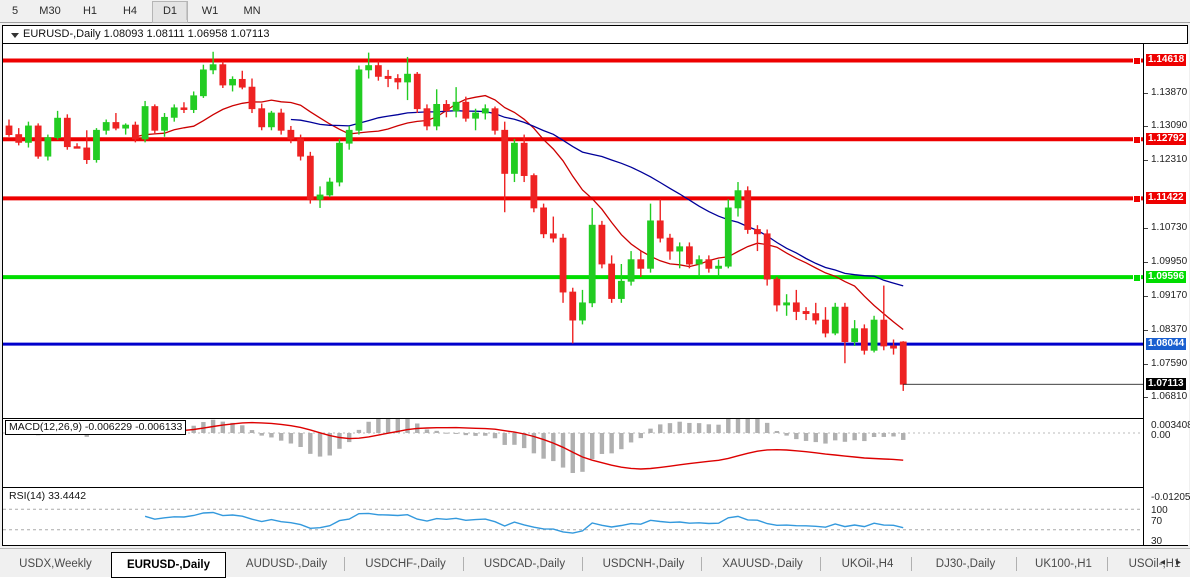  Describe the element at coordinates (524, 564) in the screenshot. I see `tab-usdcad-daily: USDCAD-,Daily` at that location.